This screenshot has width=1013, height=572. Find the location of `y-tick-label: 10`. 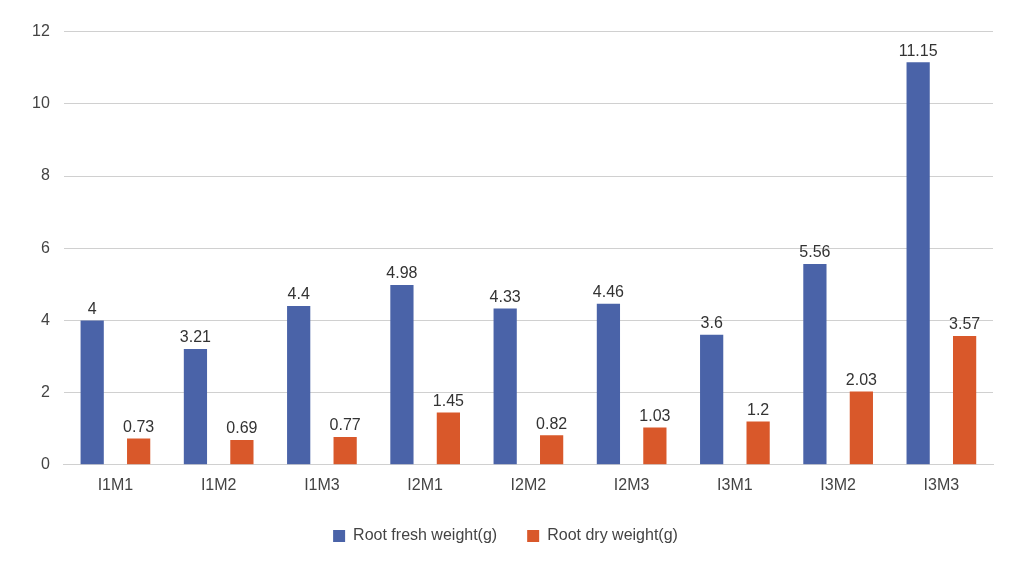

y-tick-label: 10 is located at coordinates (41, 103).